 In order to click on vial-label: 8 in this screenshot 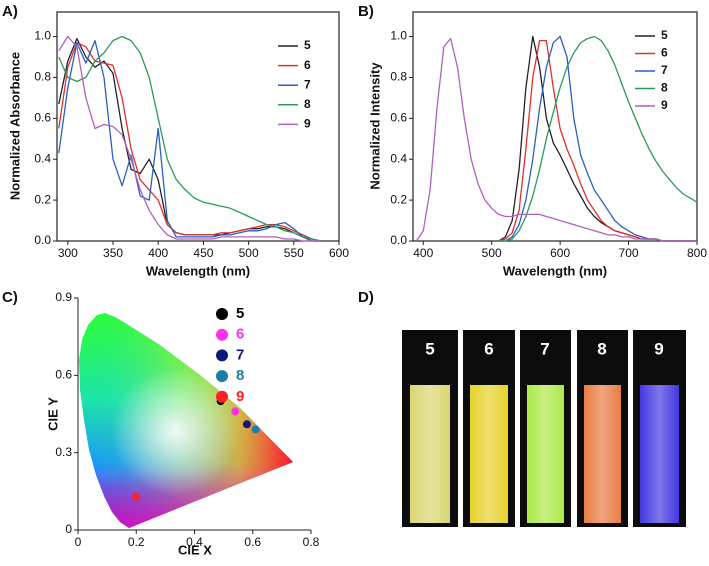, I will do `click(601, 348)`.